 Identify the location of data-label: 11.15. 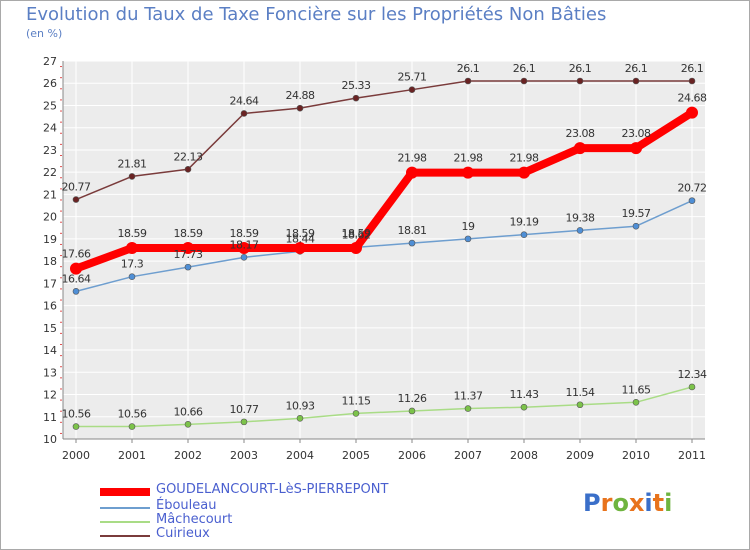
(356, 400).